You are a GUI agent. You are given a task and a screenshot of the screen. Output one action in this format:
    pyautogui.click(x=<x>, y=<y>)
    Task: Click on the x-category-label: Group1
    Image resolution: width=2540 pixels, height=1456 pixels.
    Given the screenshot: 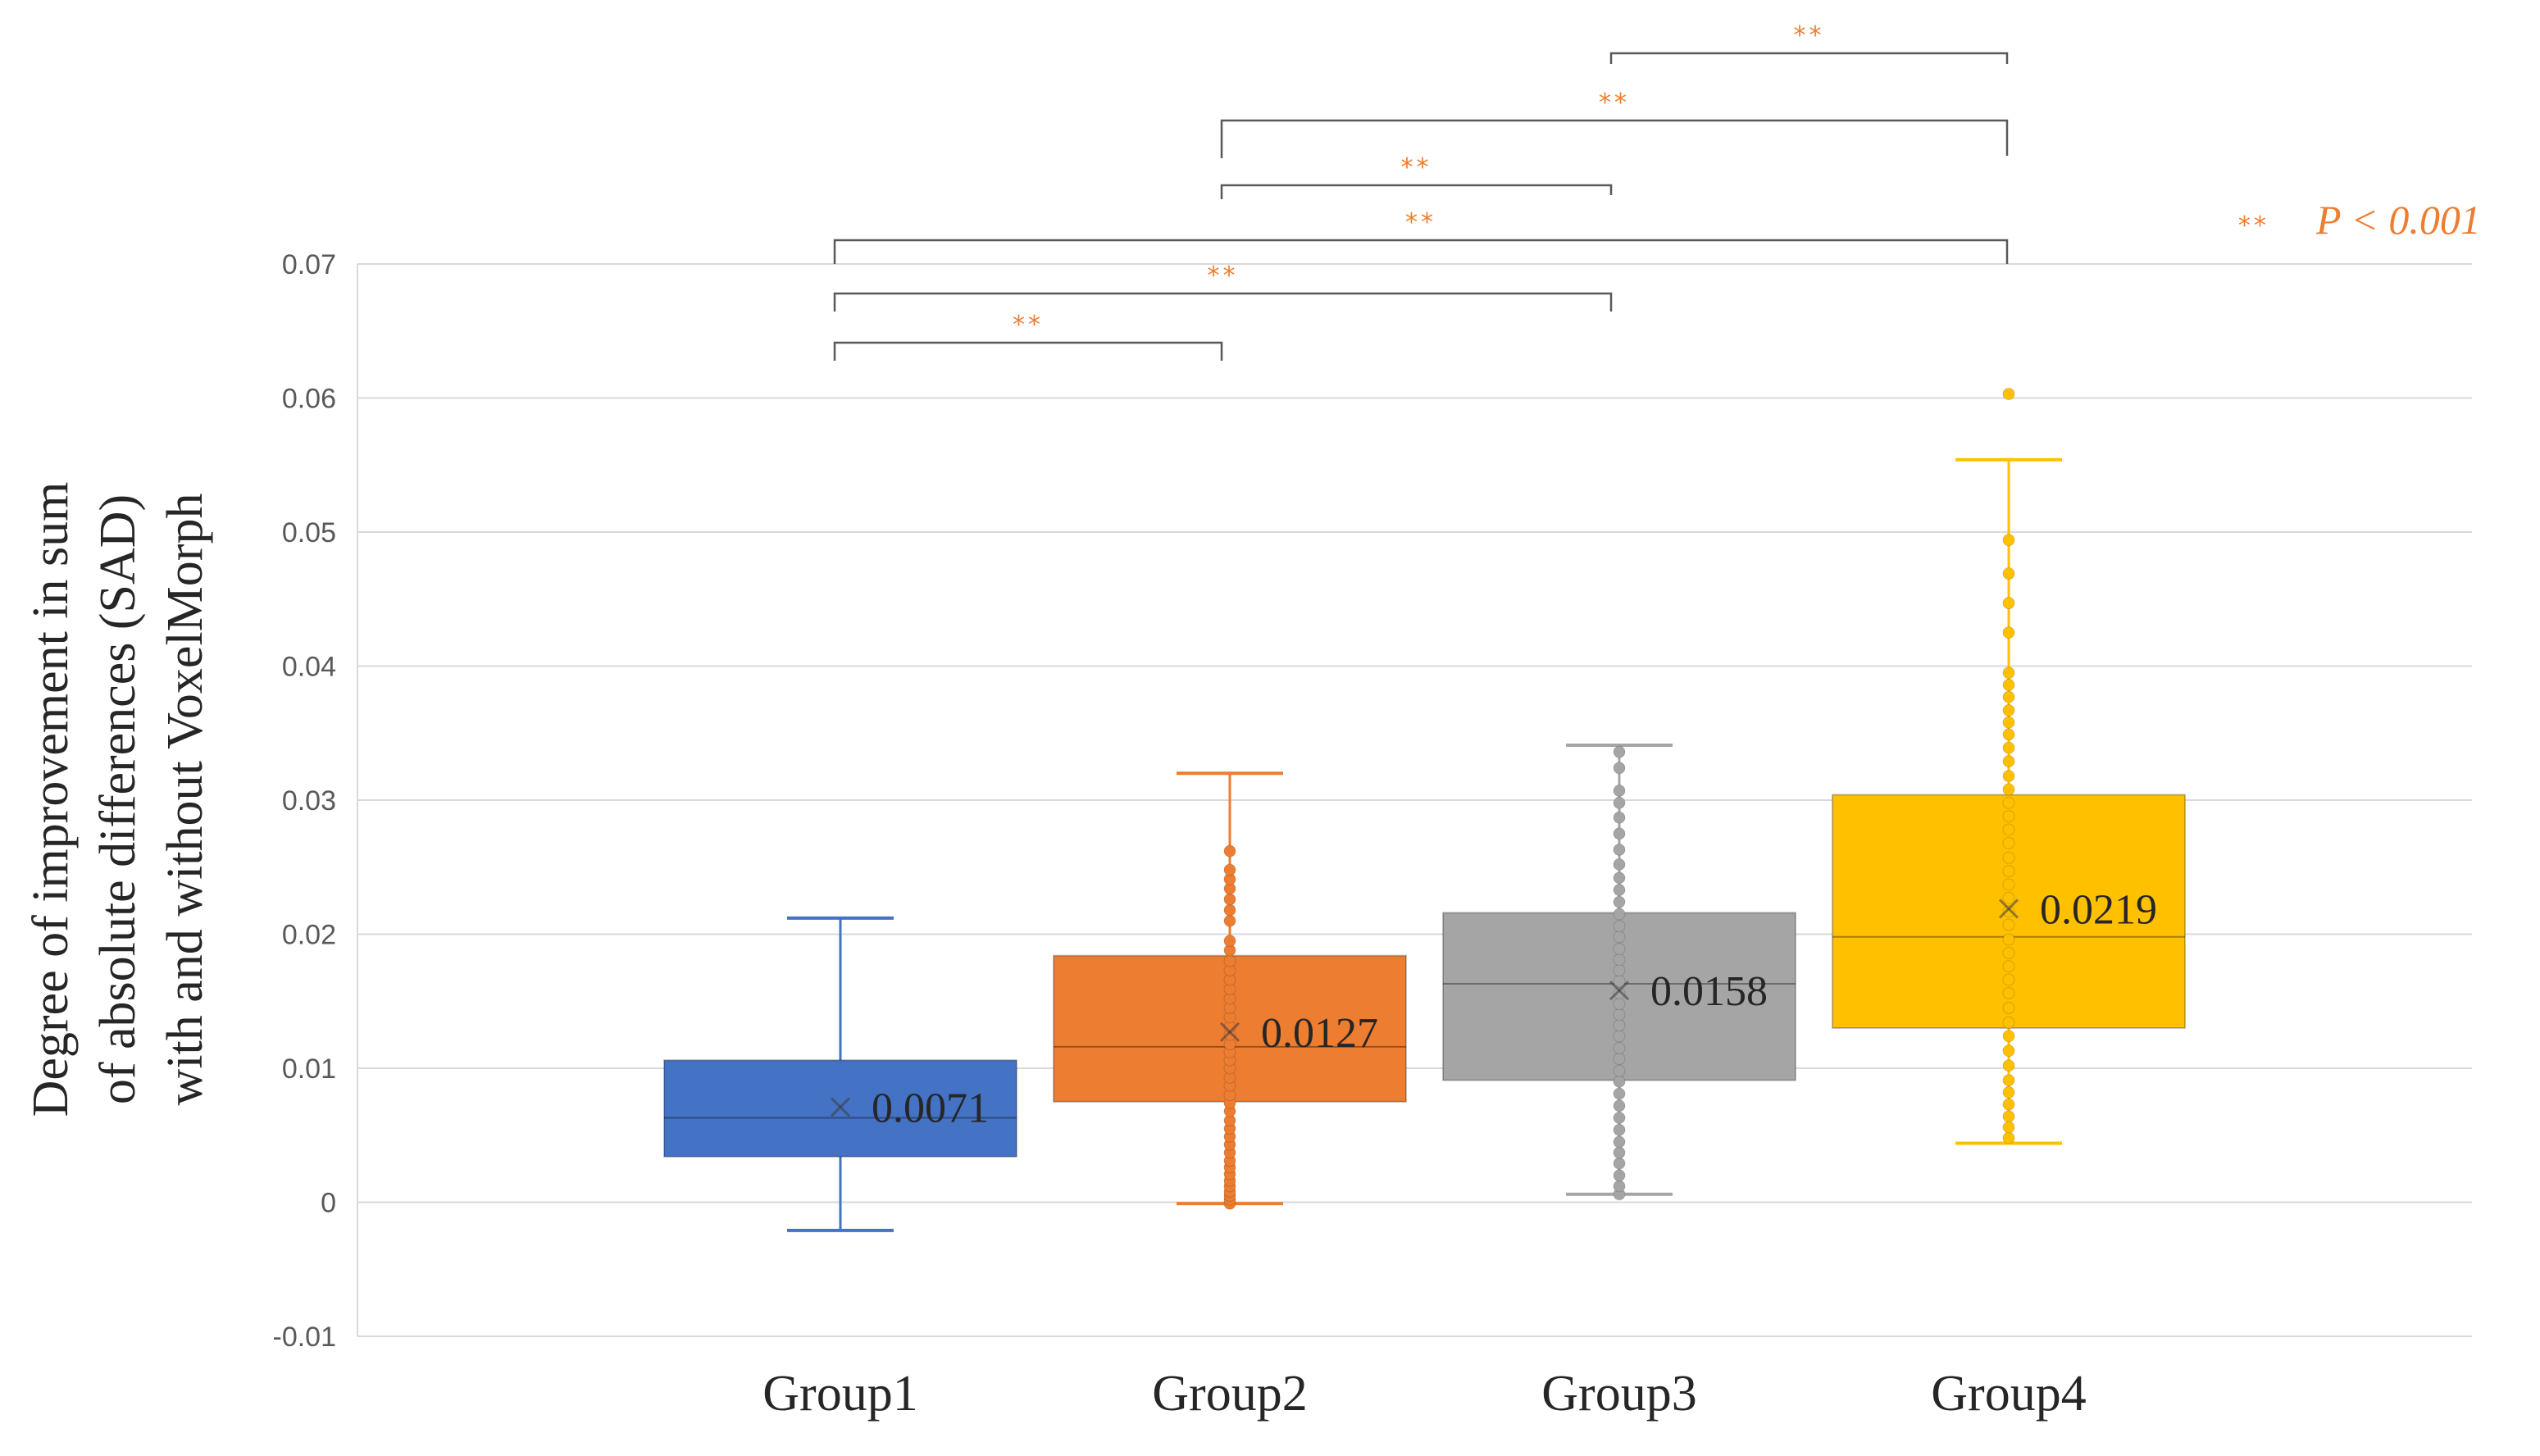 What is the action you would take?
    pyautogui.click(x=839, y=1394)
    